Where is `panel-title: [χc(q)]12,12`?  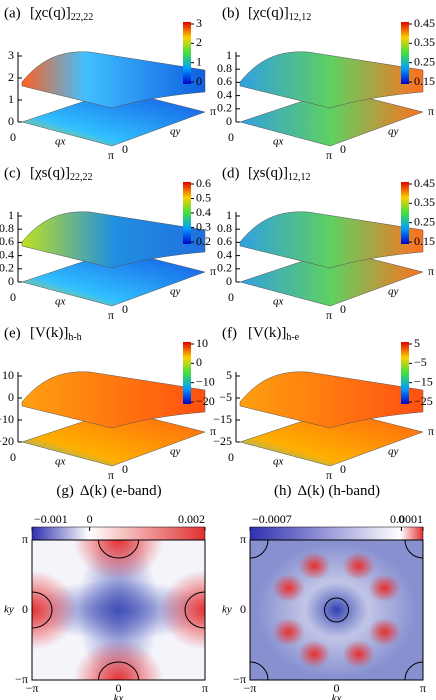 panel-title: [χc(q)]12,12 is located at coordinates (279, 14).